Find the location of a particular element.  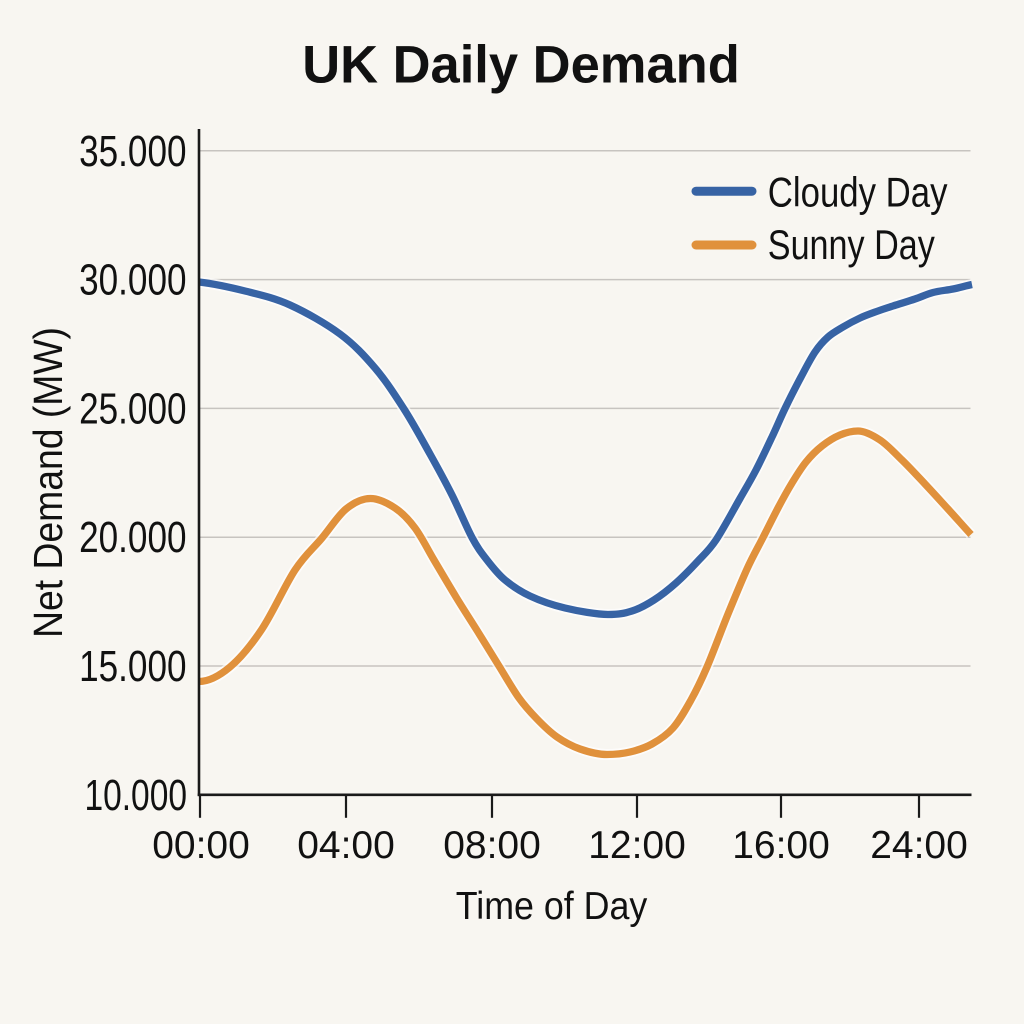

svg-text: 04:00 is located at coordinates (346, 845).